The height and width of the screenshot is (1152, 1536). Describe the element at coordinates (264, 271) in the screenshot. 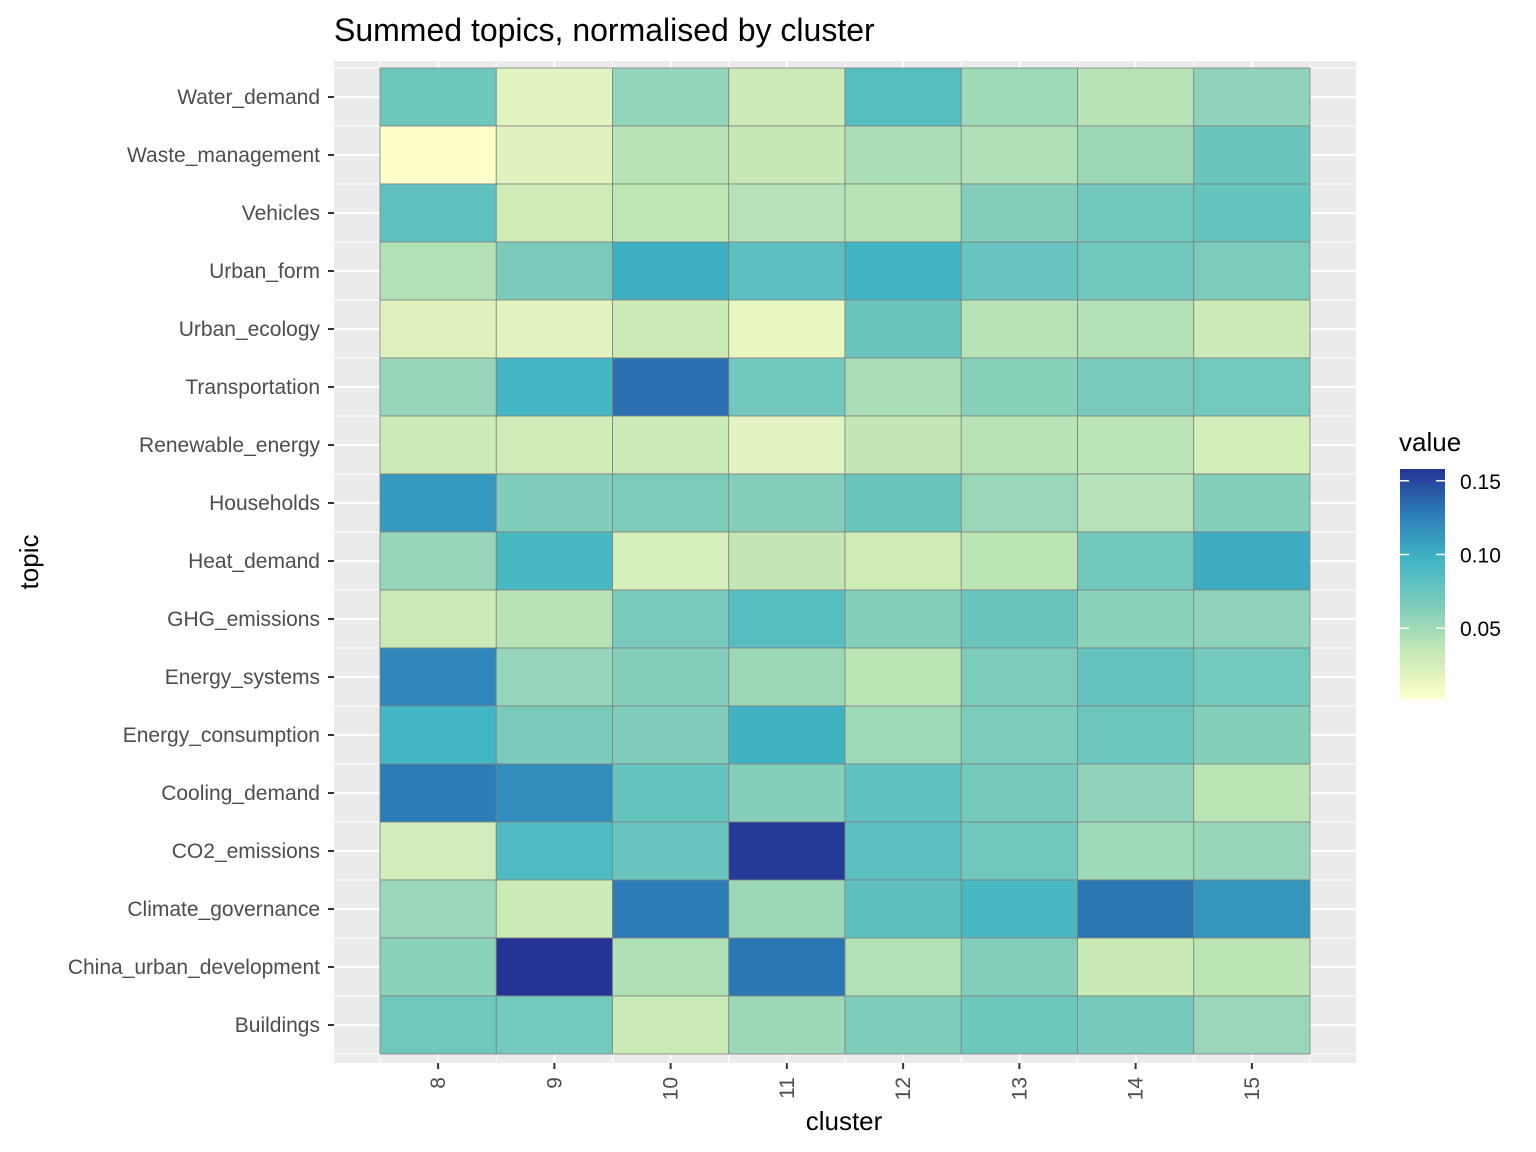

I see `y-tick-label: Urban_form` at that location.